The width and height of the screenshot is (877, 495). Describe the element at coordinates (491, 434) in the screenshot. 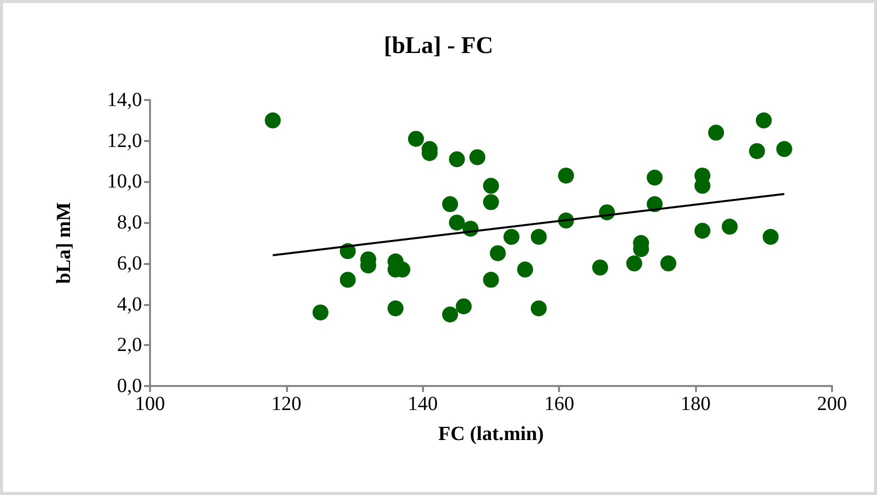

I see `x-axis-title: FC (lat.min)` at that location.